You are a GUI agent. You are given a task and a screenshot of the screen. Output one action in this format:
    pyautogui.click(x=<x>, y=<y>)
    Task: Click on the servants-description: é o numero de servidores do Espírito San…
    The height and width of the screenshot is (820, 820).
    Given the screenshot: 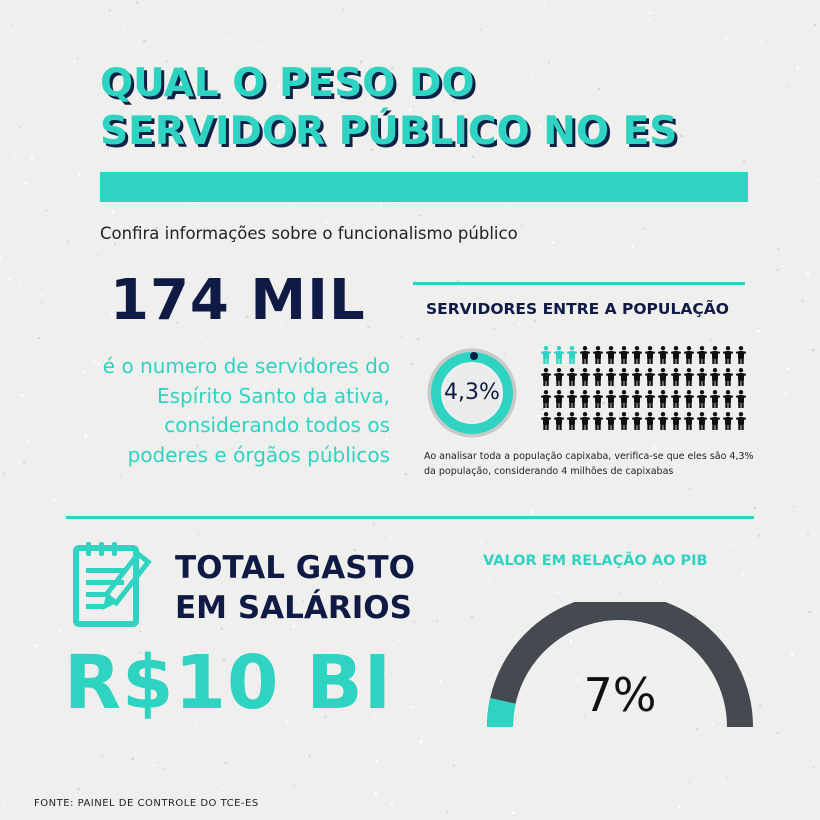 What is the action you would take?
    pyautogui.click(x=246, y=410)
    